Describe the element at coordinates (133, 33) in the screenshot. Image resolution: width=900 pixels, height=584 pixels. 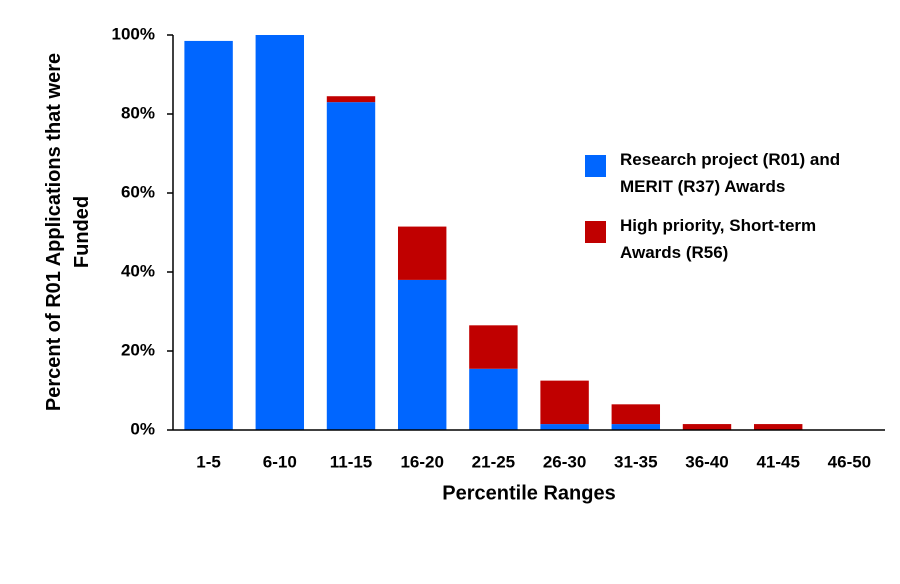
I see `y-tick-label: 100%` at that location.